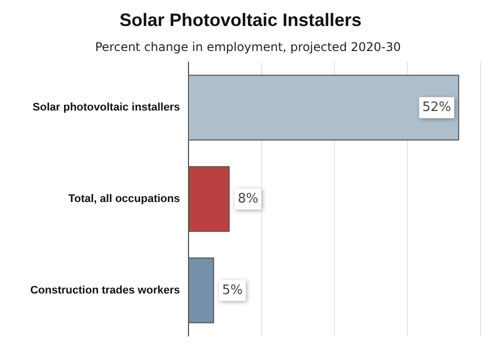 The width and height of the screenshot is (481, 350). What do you see at coordinates (106, 108) in the screenshot?
I see `y-tick-label: Solar photovoltaic installers` at bounding box center [106, 108].